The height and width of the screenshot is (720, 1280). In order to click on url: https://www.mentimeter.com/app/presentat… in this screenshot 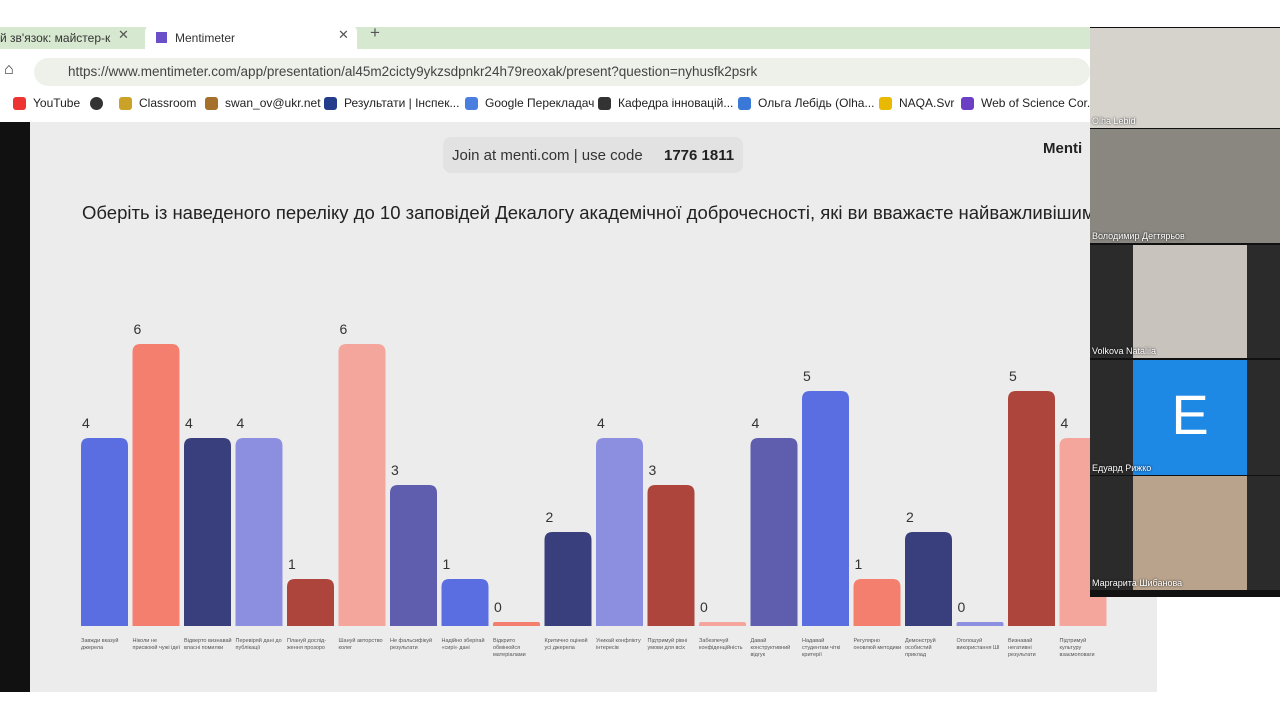, I will do `click(413, 71)`.